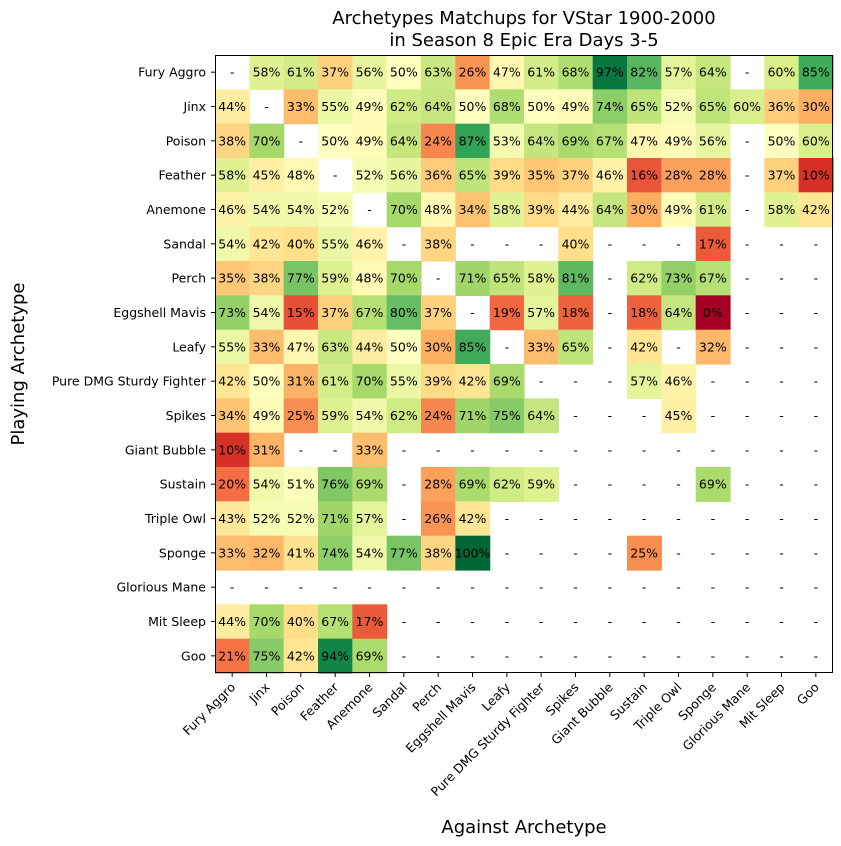 This screenshot has width=841, height=846. Describe the element at coordinates (370, 140) in the screenshot. I see `cell-value-label: 49%` at that location.